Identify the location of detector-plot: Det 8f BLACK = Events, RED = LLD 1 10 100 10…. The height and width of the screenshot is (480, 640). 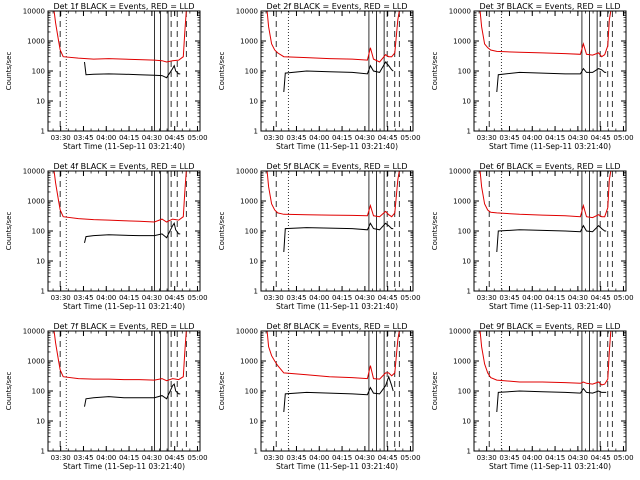
(319, 396).